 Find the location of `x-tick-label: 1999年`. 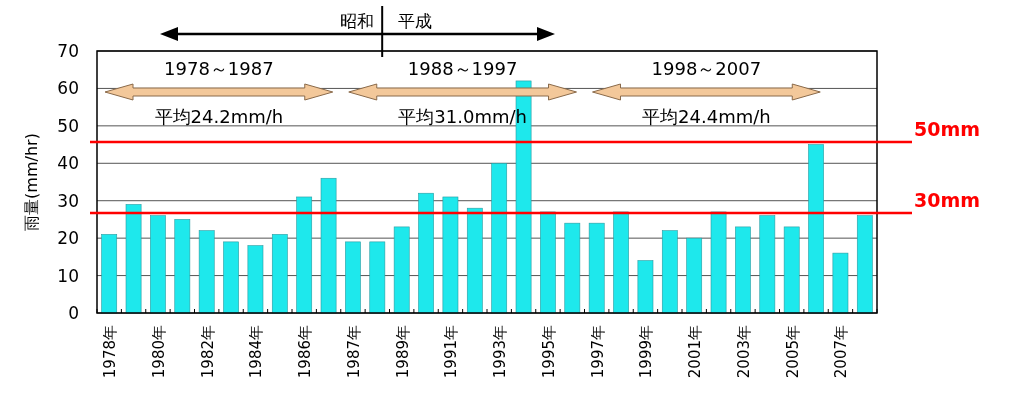

x-tick-label: 1999年 is located at coordinates (646, 352).